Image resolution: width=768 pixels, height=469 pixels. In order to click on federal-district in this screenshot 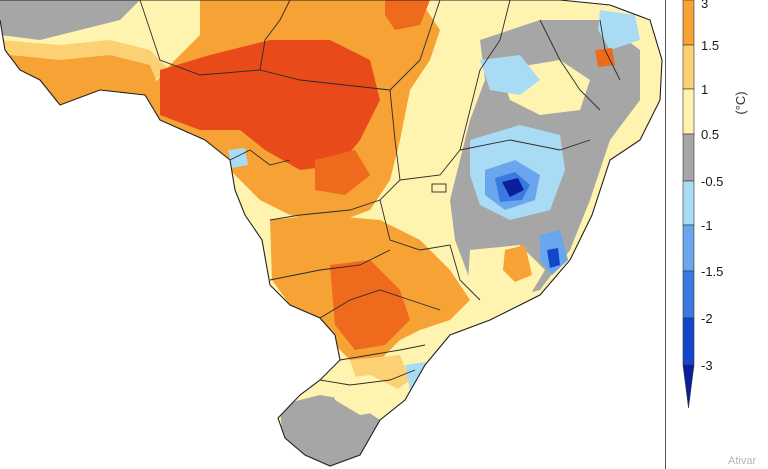, I will do `click(439, 188)`.